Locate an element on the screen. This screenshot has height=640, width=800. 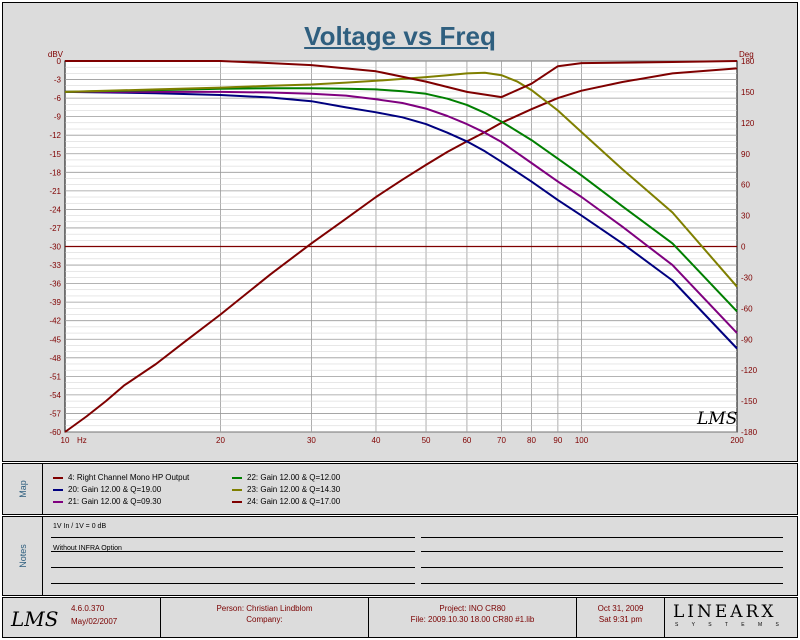
lms-watermark: LMS is located at coordinates (716, 419).